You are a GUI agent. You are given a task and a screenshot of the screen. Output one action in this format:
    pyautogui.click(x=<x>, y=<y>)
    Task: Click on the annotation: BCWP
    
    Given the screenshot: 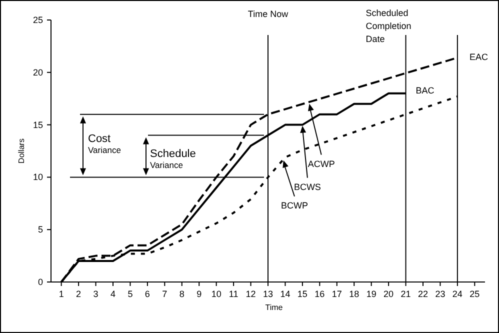 What is the action you would take?
    pyautogui.click(x=294, y=205)
    